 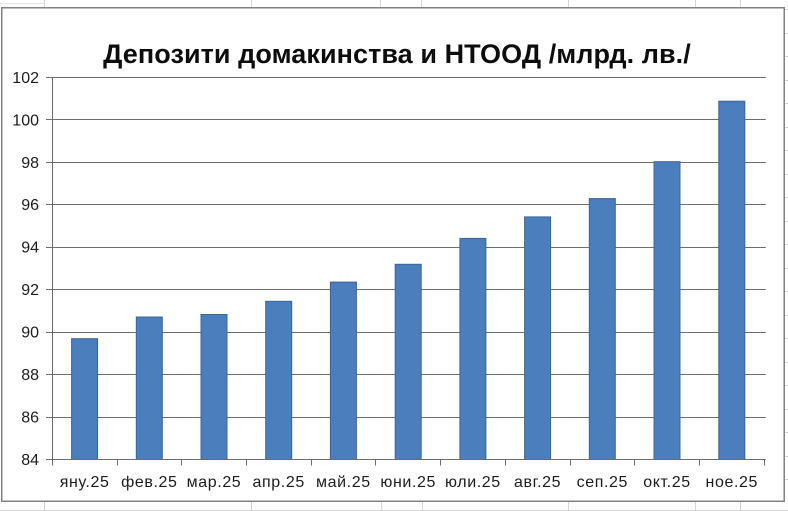 I want to click on svg-text: май.25, so click(x=343, y=482).